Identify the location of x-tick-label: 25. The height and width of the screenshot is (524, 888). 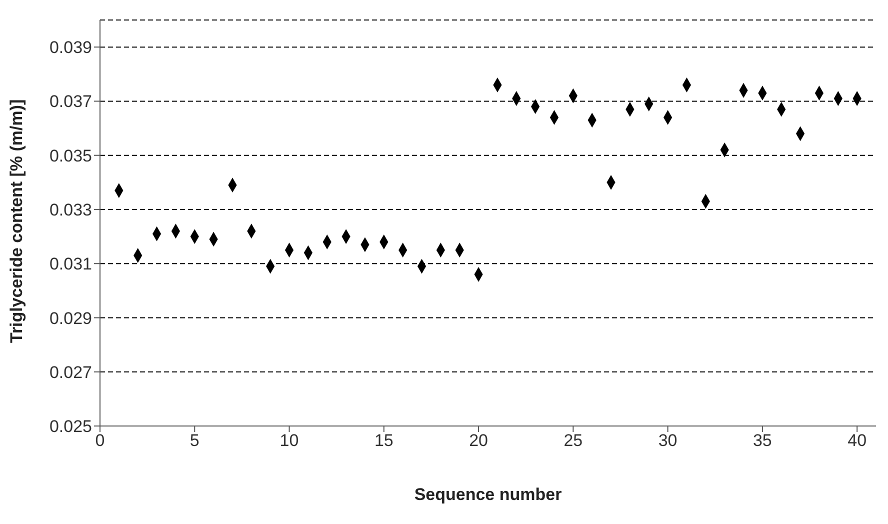
(573, 440).